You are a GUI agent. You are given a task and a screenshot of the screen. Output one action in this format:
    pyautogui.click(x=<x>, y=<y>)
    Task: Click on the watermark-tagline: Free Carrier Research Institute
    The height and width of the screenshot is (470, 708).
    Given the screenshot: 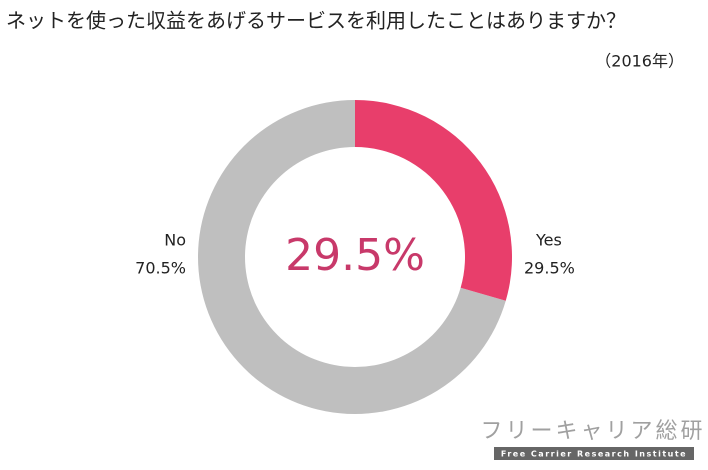 What is the action you would take?
    pyautogui.click(x=594, y=454)
    